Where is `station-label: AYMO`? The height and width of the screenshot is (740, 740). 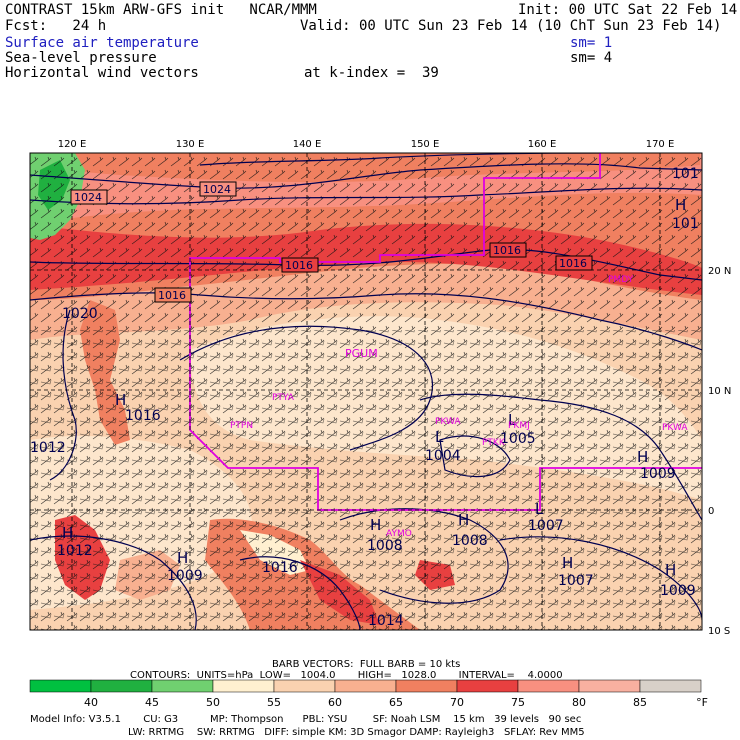 station-label: AYMO is located at coordinates (399, 534).